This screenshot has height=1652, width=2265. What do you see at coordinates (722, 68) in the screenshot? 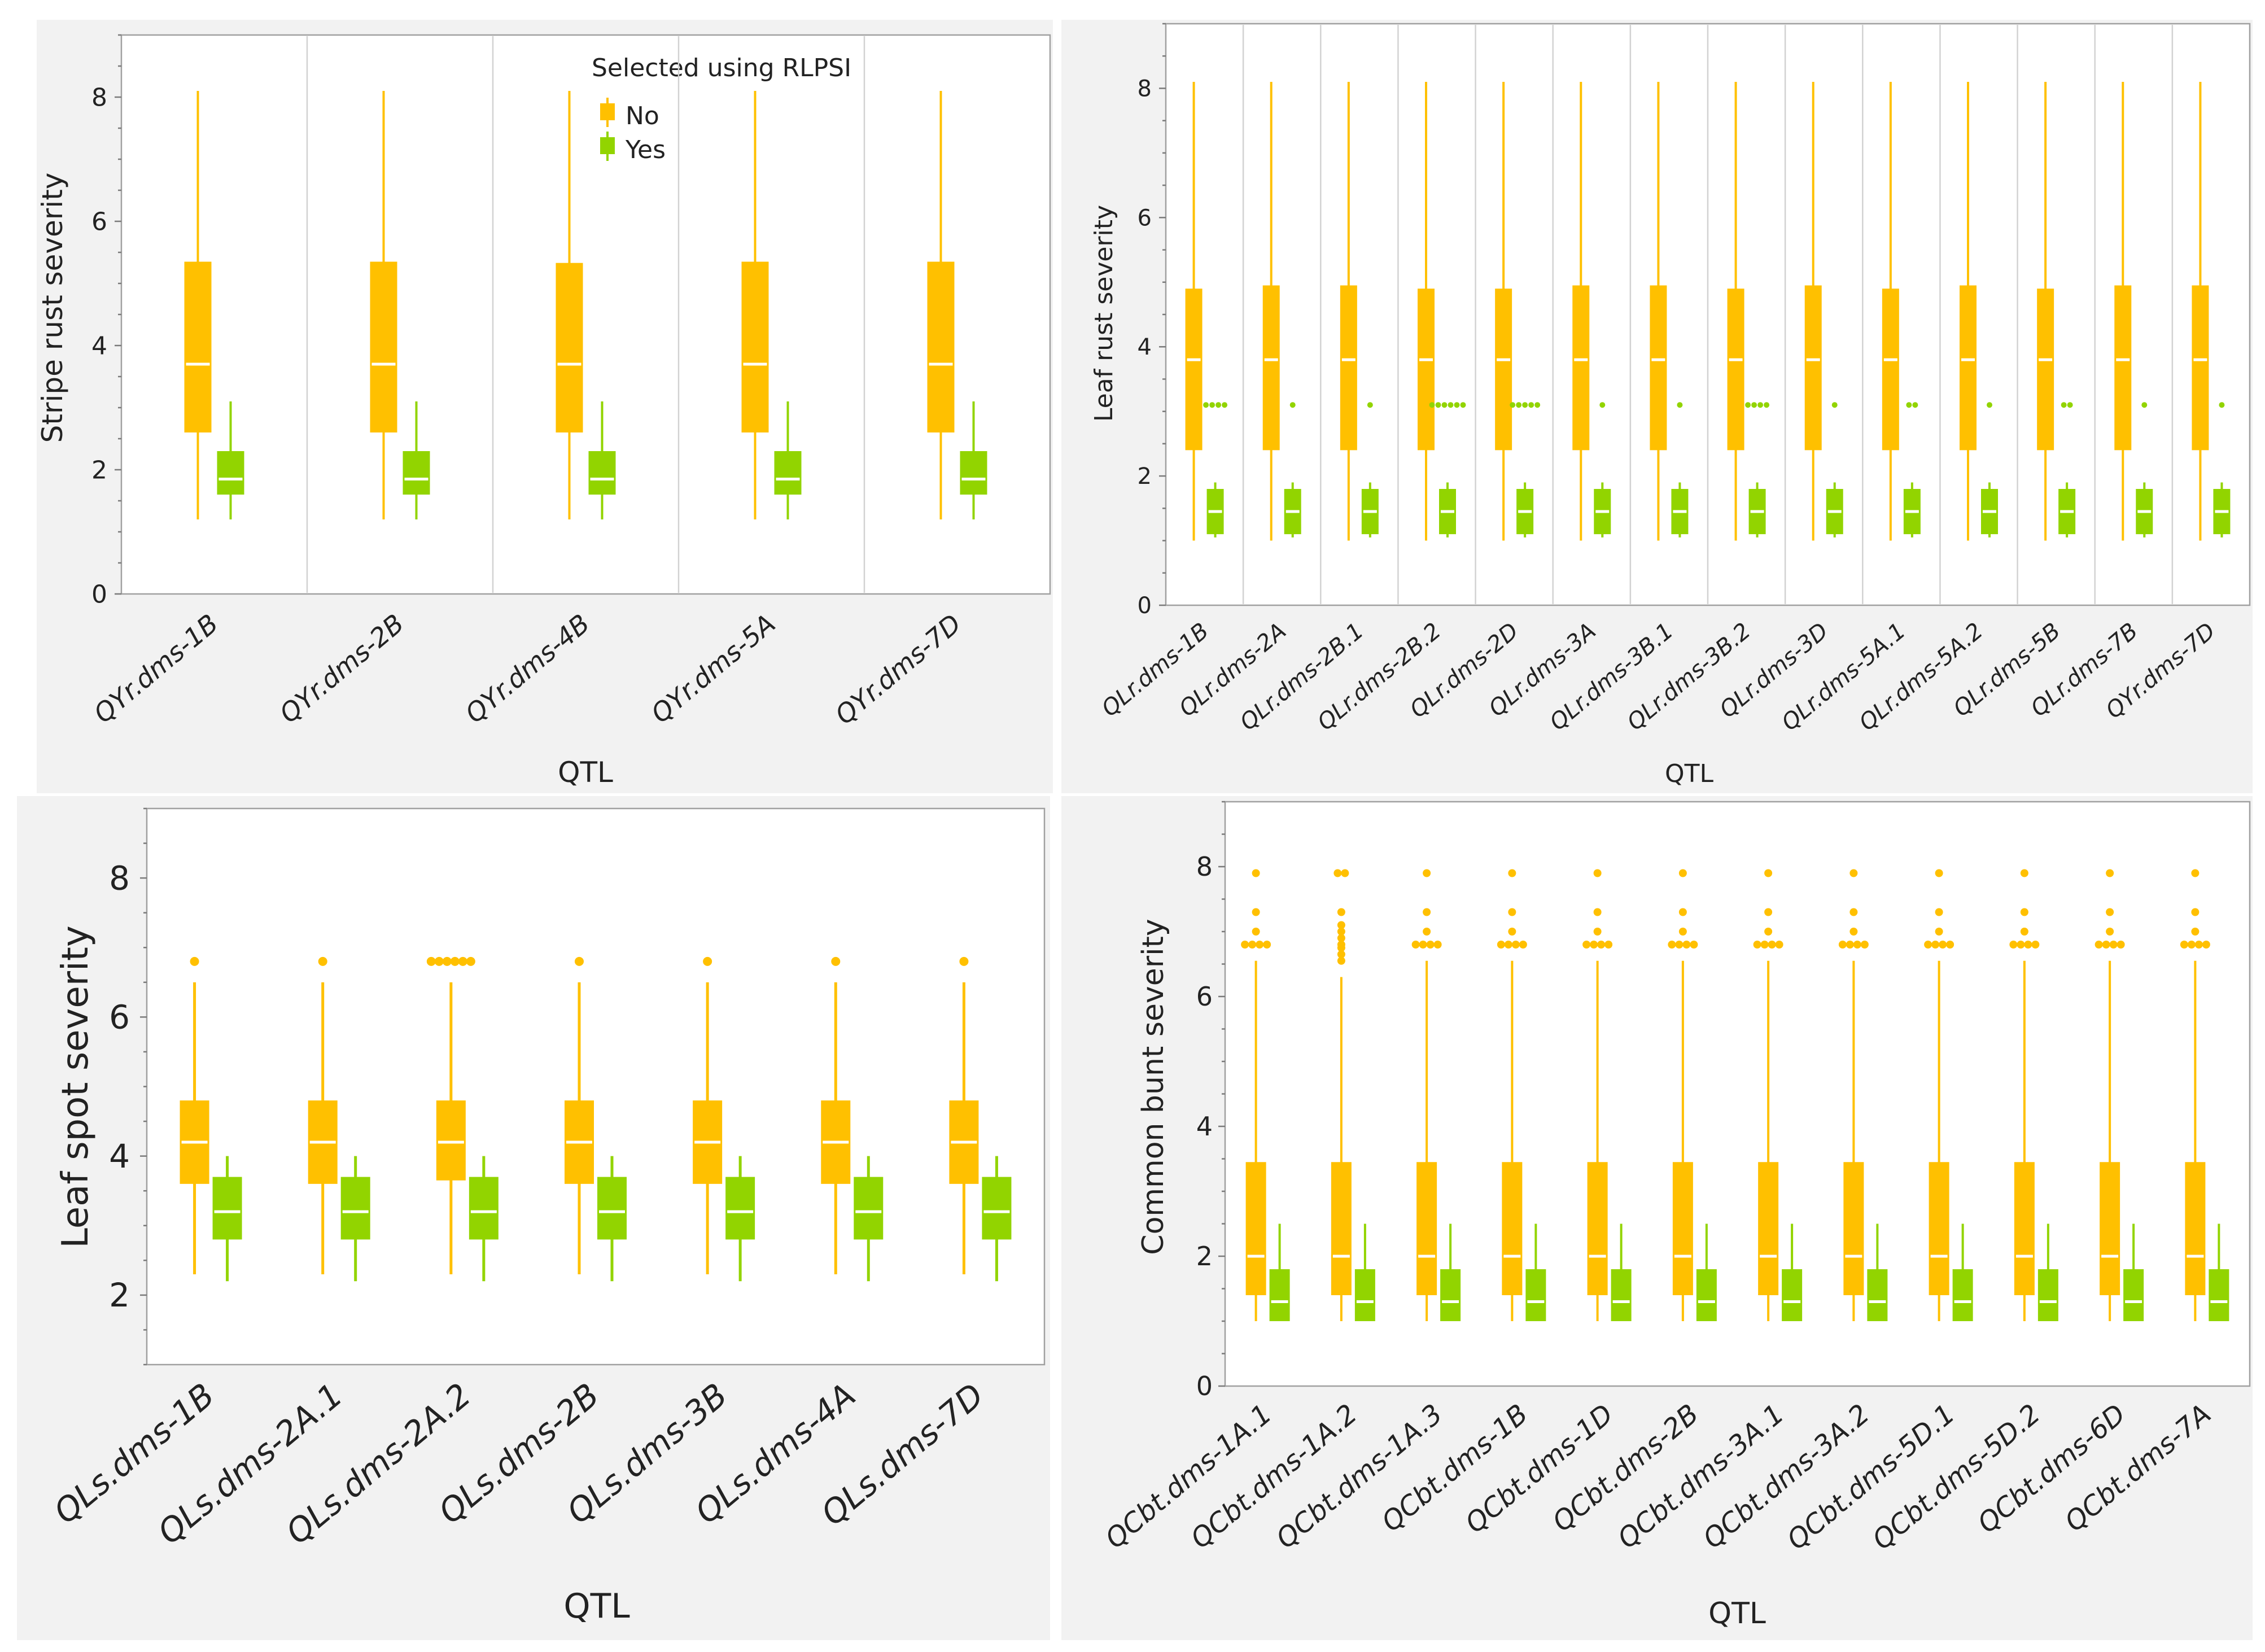
I see `legend-title: Selected using RLPSI` at bounding box center [722, 68].